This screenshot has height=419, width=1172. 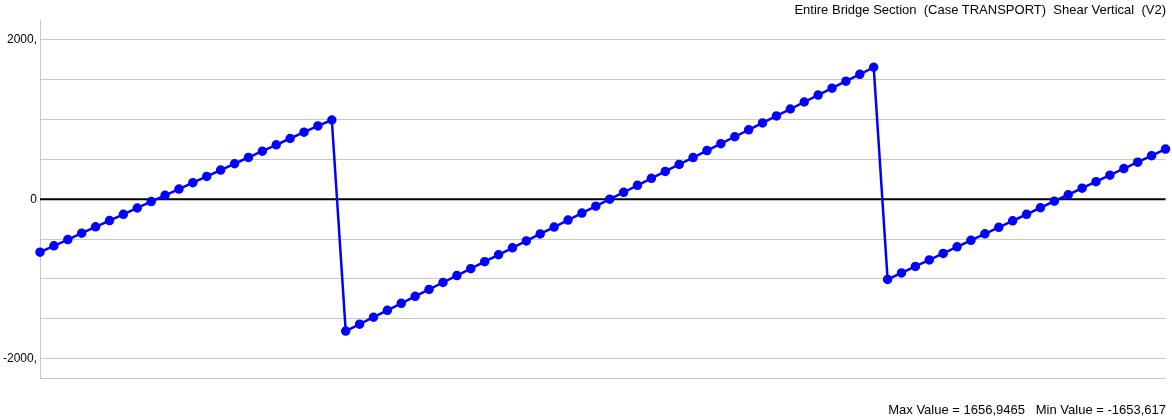 What do you see at coordinates (980, 9) in the screenshot?
I see `chart-title: Entire Bridge Section (Case TRANSPORT) Shear Vertical (V2)` at bounding box center [980, 9].